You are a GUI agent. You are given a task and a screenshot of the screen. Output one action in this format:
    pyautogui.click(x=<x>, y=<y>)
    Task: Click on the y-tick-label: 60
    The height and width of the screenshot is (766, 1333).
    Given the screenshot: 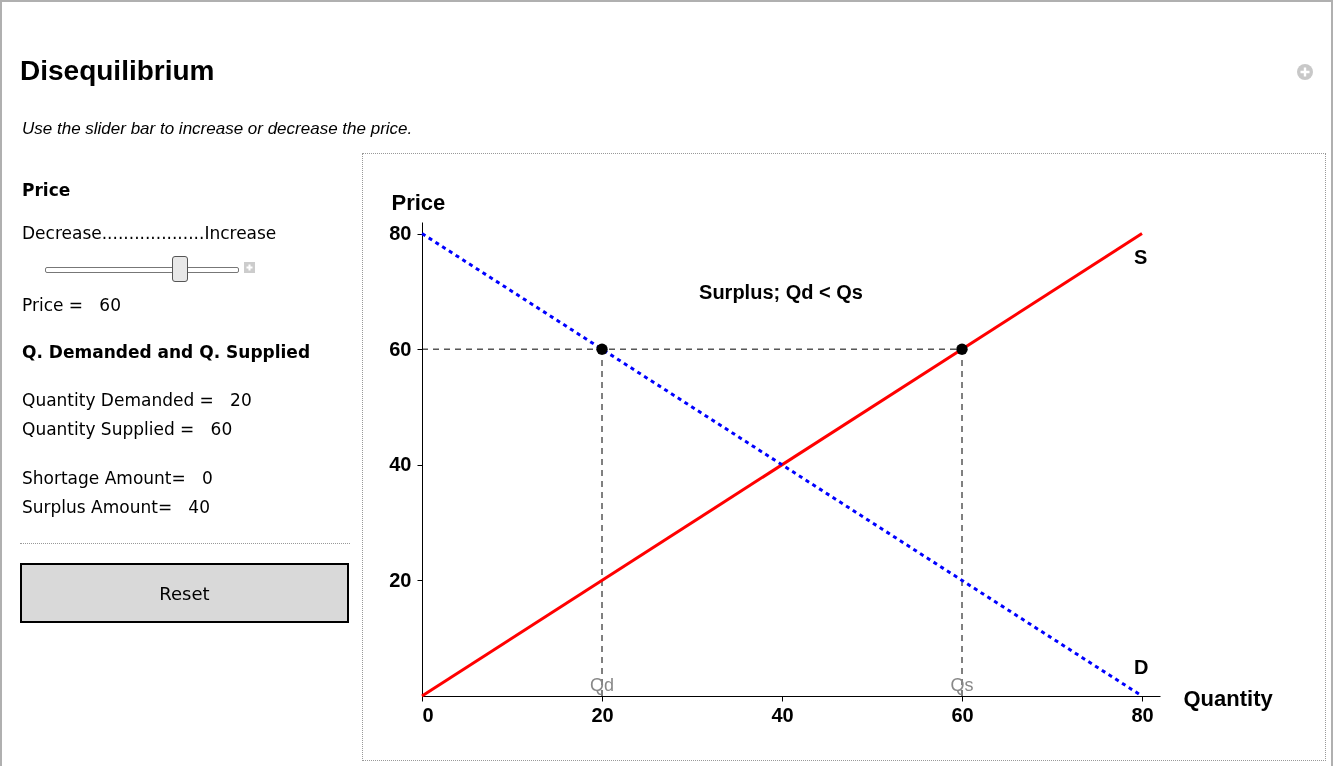 What is the action you would take?
    pyautogui.click(x=400, y=348)
    